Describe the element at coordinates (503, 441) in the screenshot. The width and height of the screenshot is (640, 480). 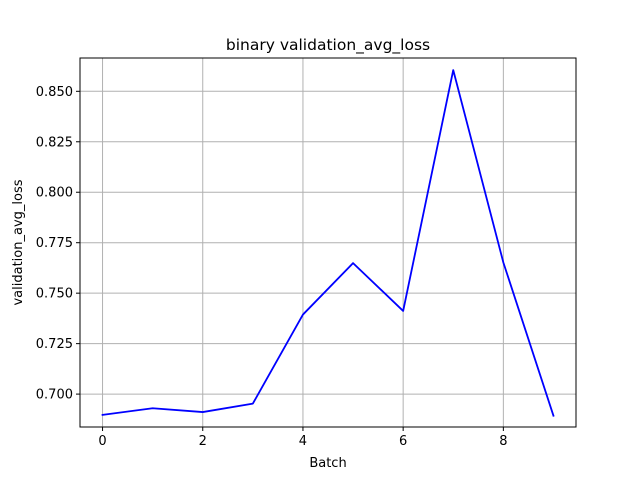
I see `x-tick-label: 8` at that location.